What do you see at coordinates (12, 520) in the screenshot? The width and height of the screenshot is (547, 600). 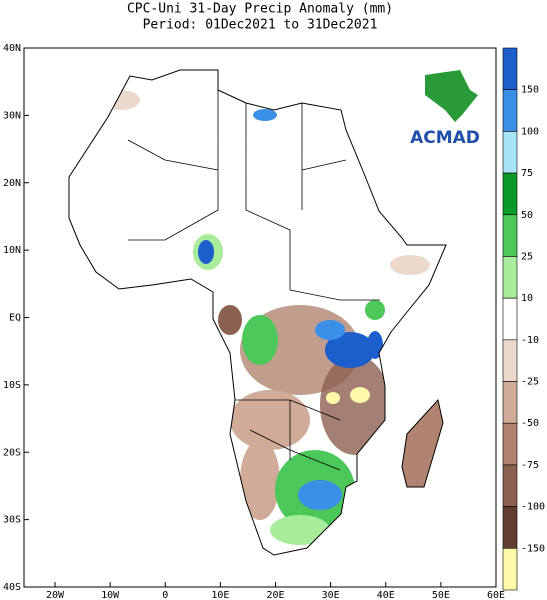 I see `lat-label: 30S` at bounding box center [12, 520].